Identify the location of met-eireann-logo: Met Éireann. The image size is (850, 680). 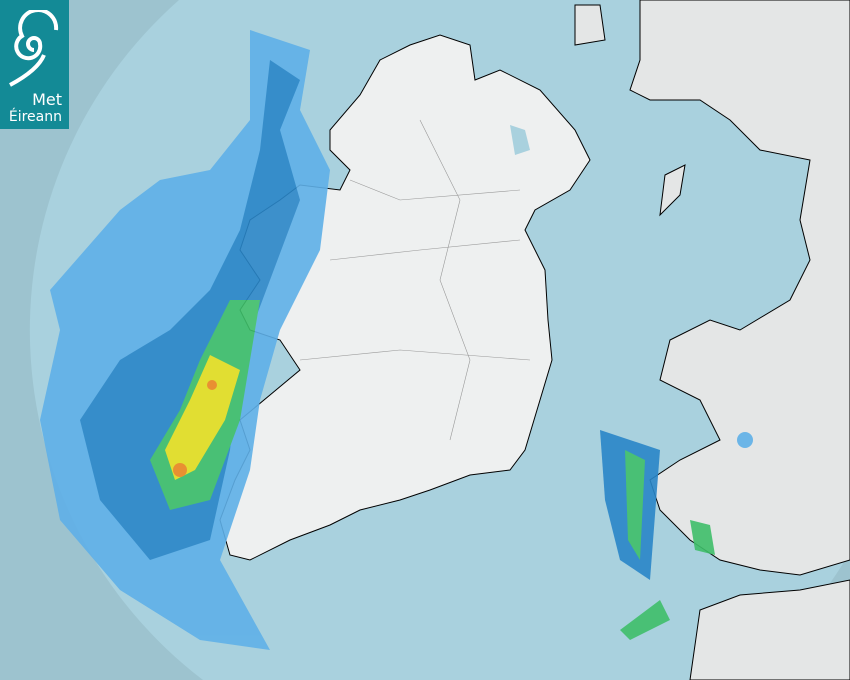
(34, 64).